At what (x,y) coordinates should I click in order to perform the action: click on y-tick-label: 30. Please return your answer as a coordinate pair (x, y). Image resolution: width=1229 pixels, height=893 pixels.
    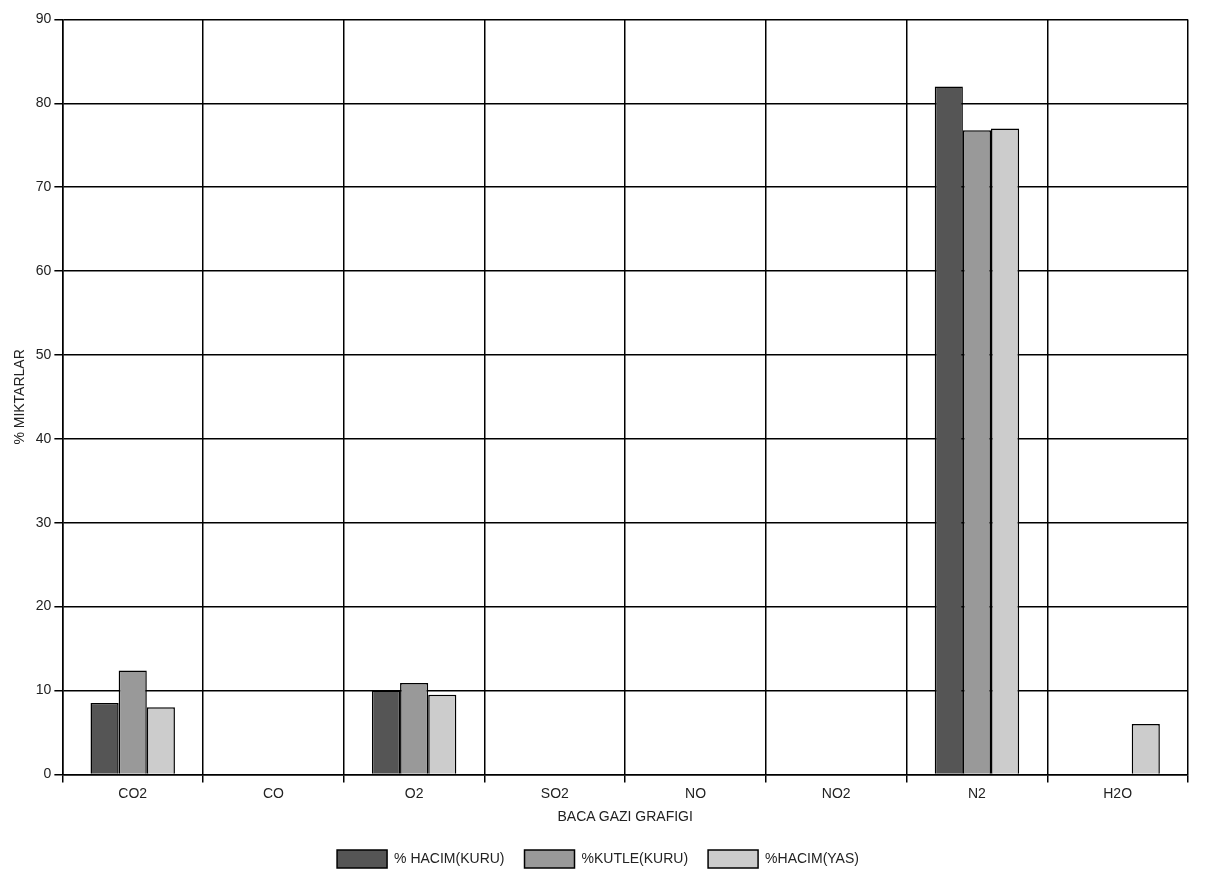
    Looking at the image, I should click on (43, 521).